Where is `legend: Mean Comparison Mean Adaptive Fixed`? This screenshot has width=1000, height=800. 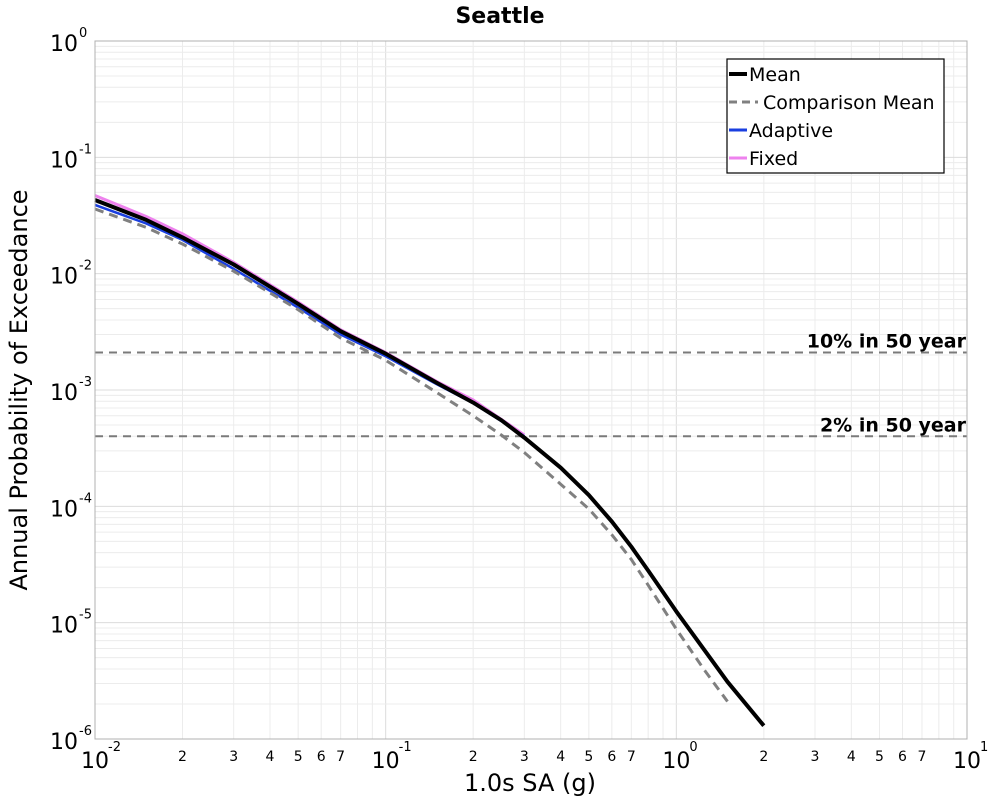
legend: Mean Comparison Mean Adaptive Fixed is located at coordinates (835, 116).